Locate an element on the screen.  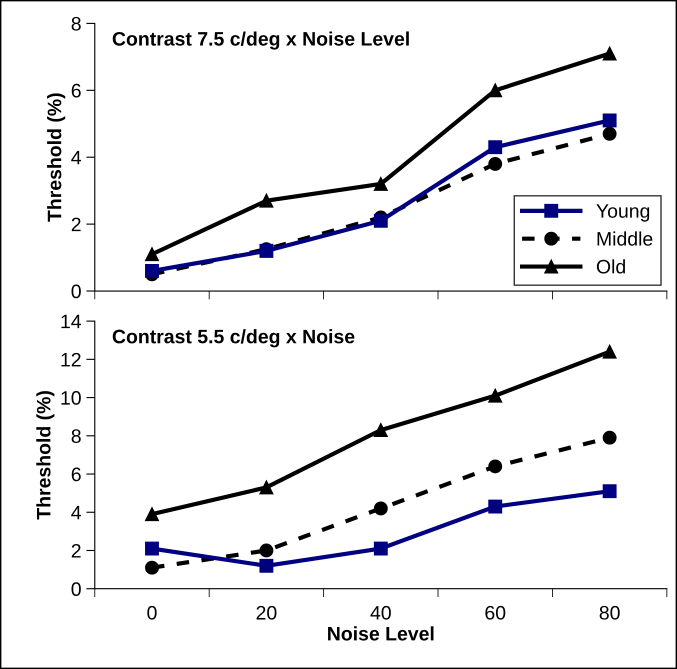
chart-title: Contrast 5.5 c/deg x Noise is located at coordinates (233, 338).